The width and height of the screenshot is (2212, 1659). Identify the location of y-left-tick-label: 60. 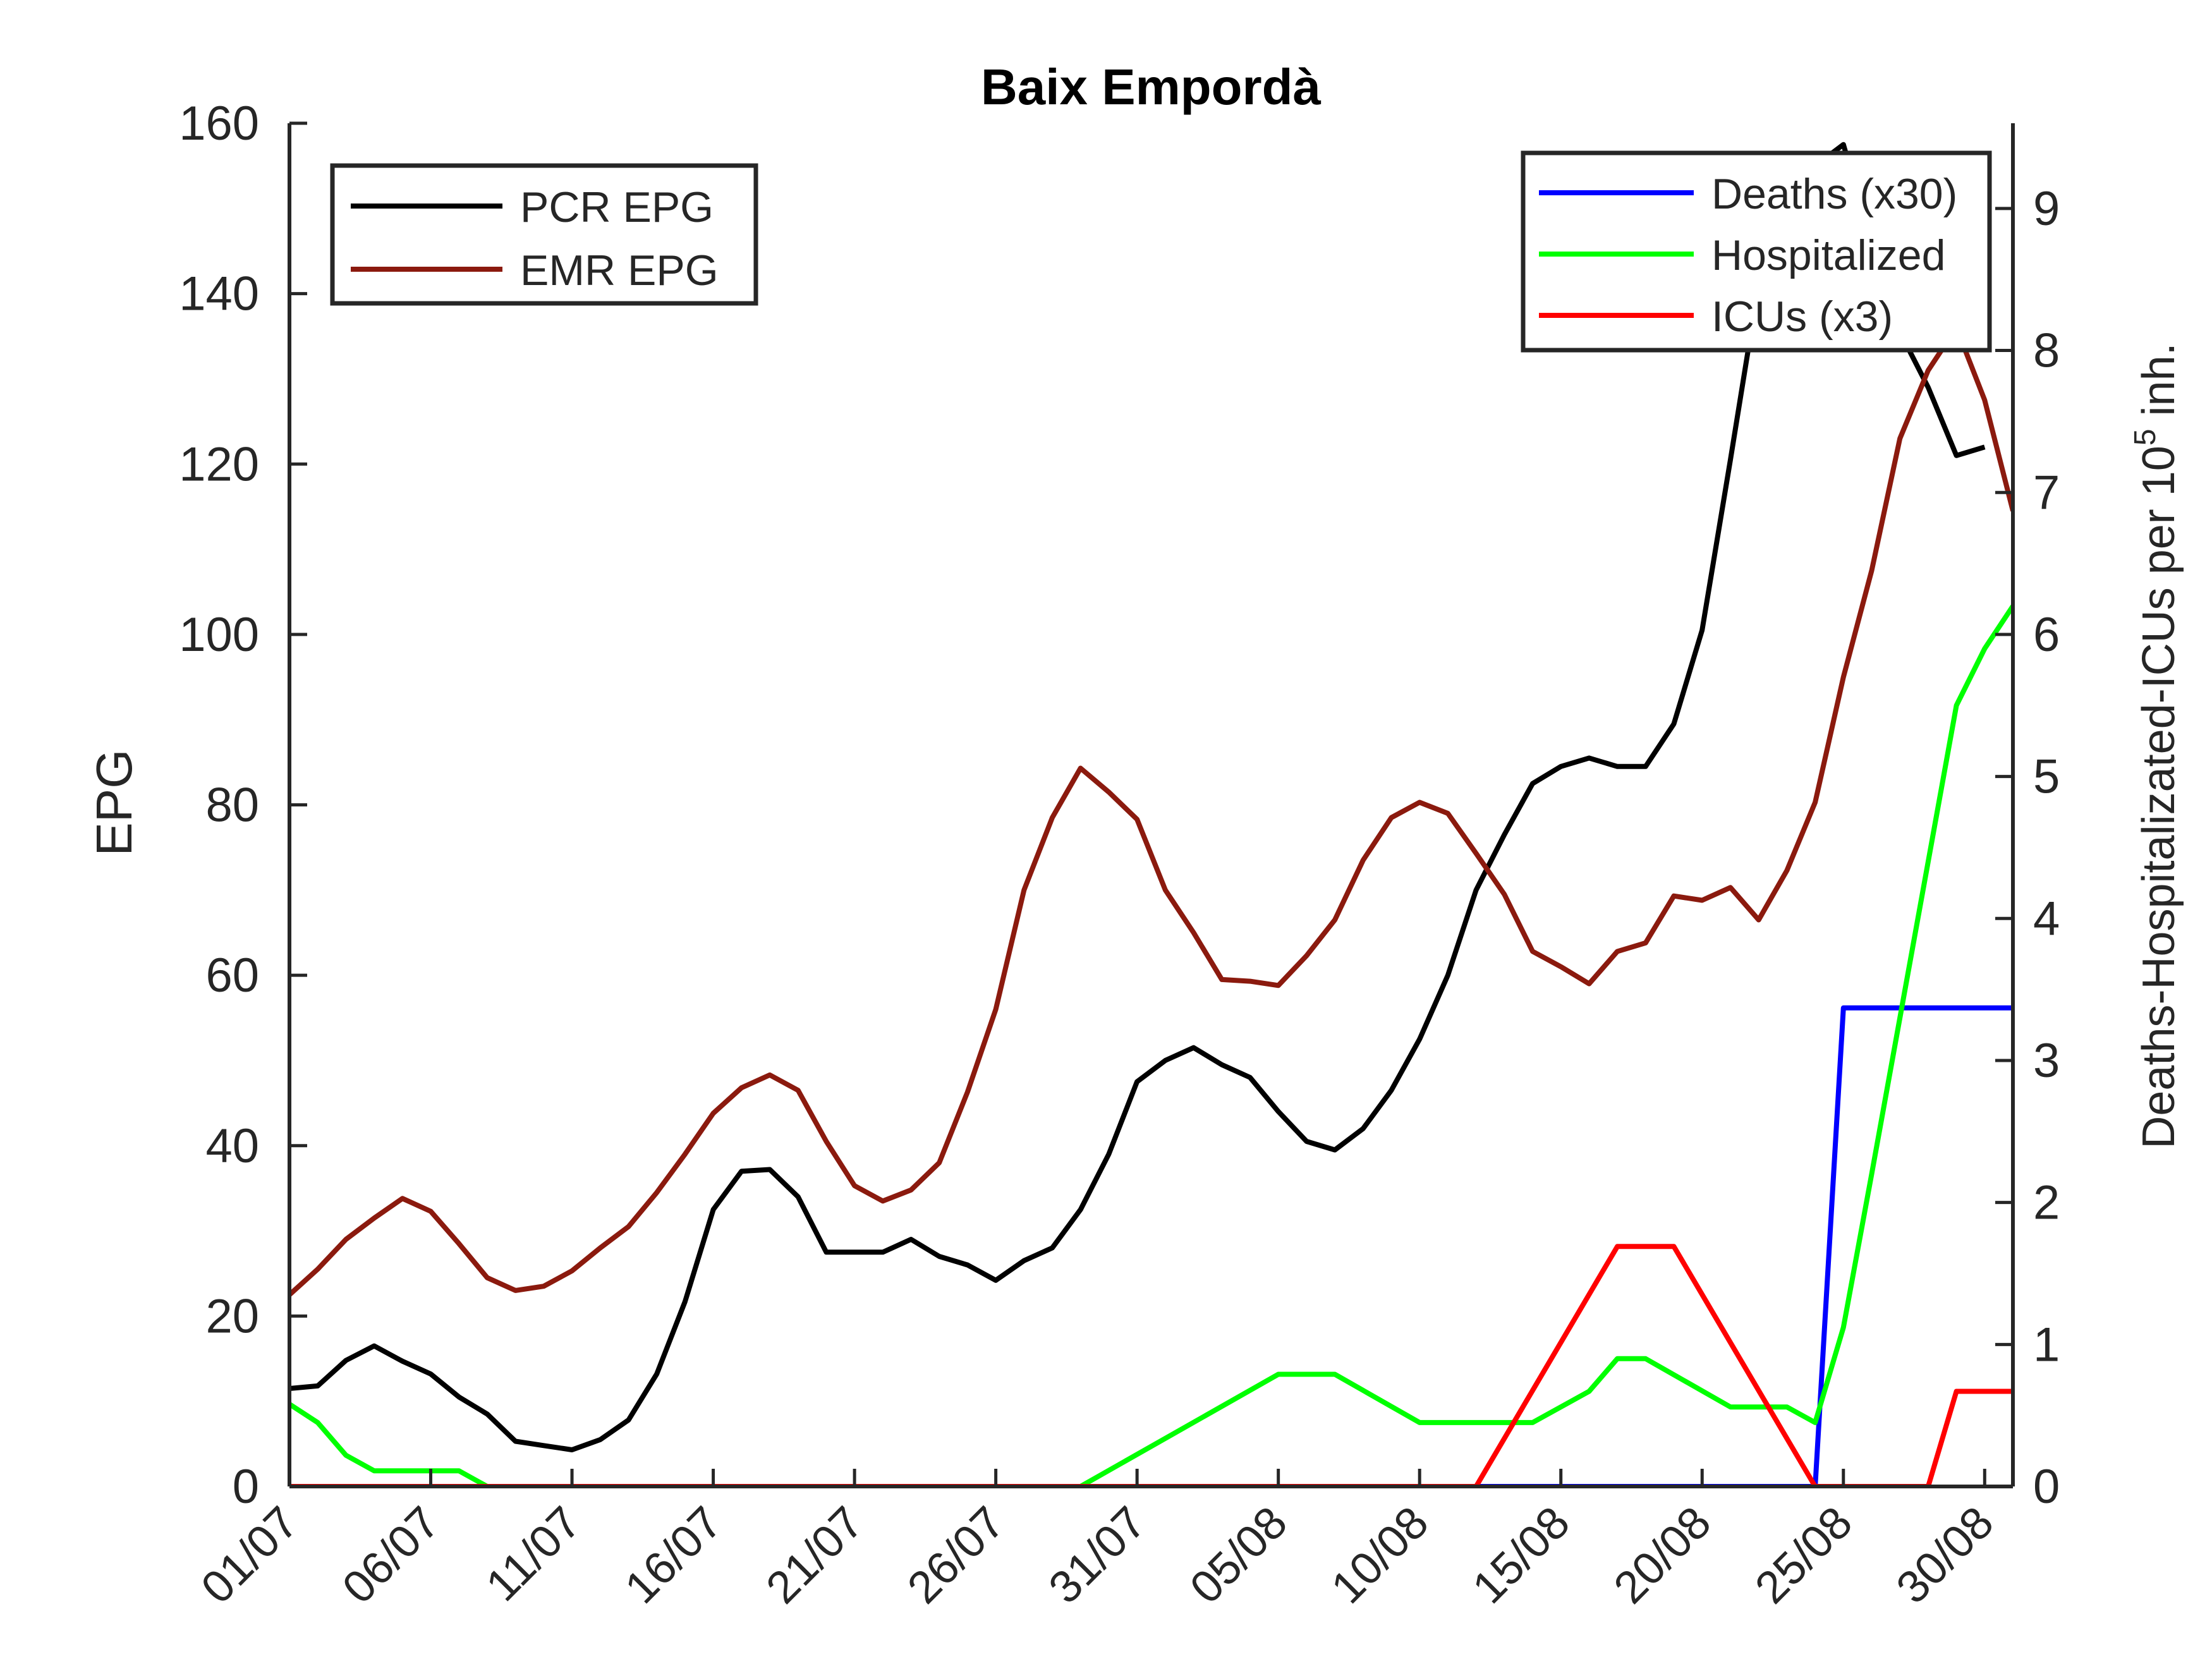
(232, 975).